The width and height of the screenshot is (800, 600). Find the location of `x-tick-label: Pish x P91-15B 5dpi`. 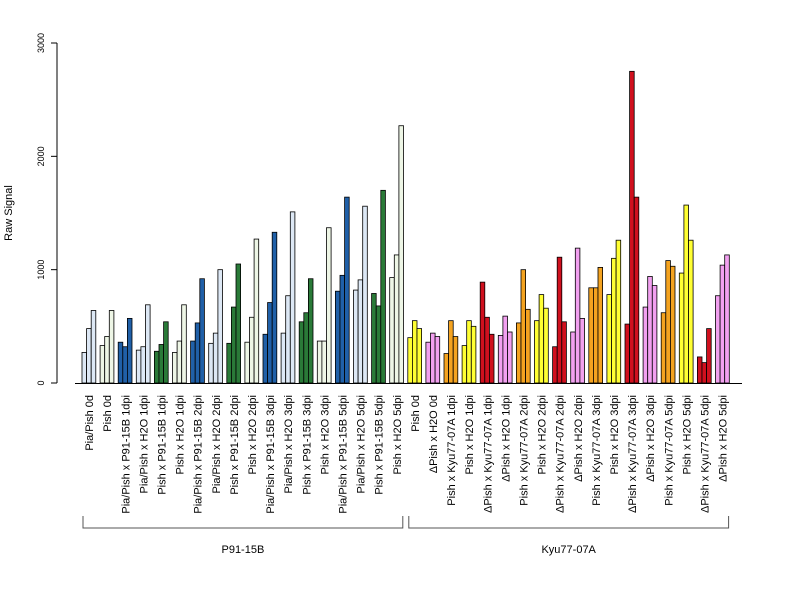

x-tick-label: Pish x P91-15B 5dpi is located at coordinates (380, 445).